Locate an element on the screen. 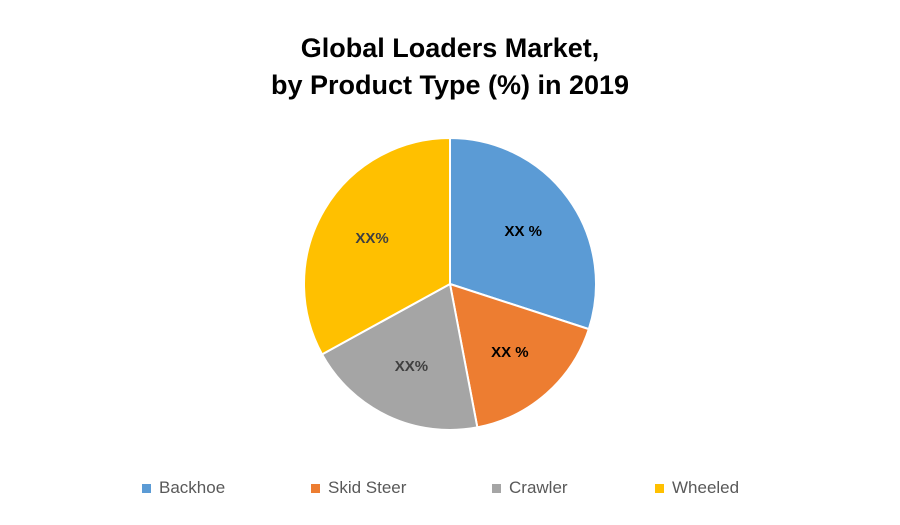 This screenshot has height=525, width=900. legend-item-crawler: Crawler is located at coordinates (530, 488).